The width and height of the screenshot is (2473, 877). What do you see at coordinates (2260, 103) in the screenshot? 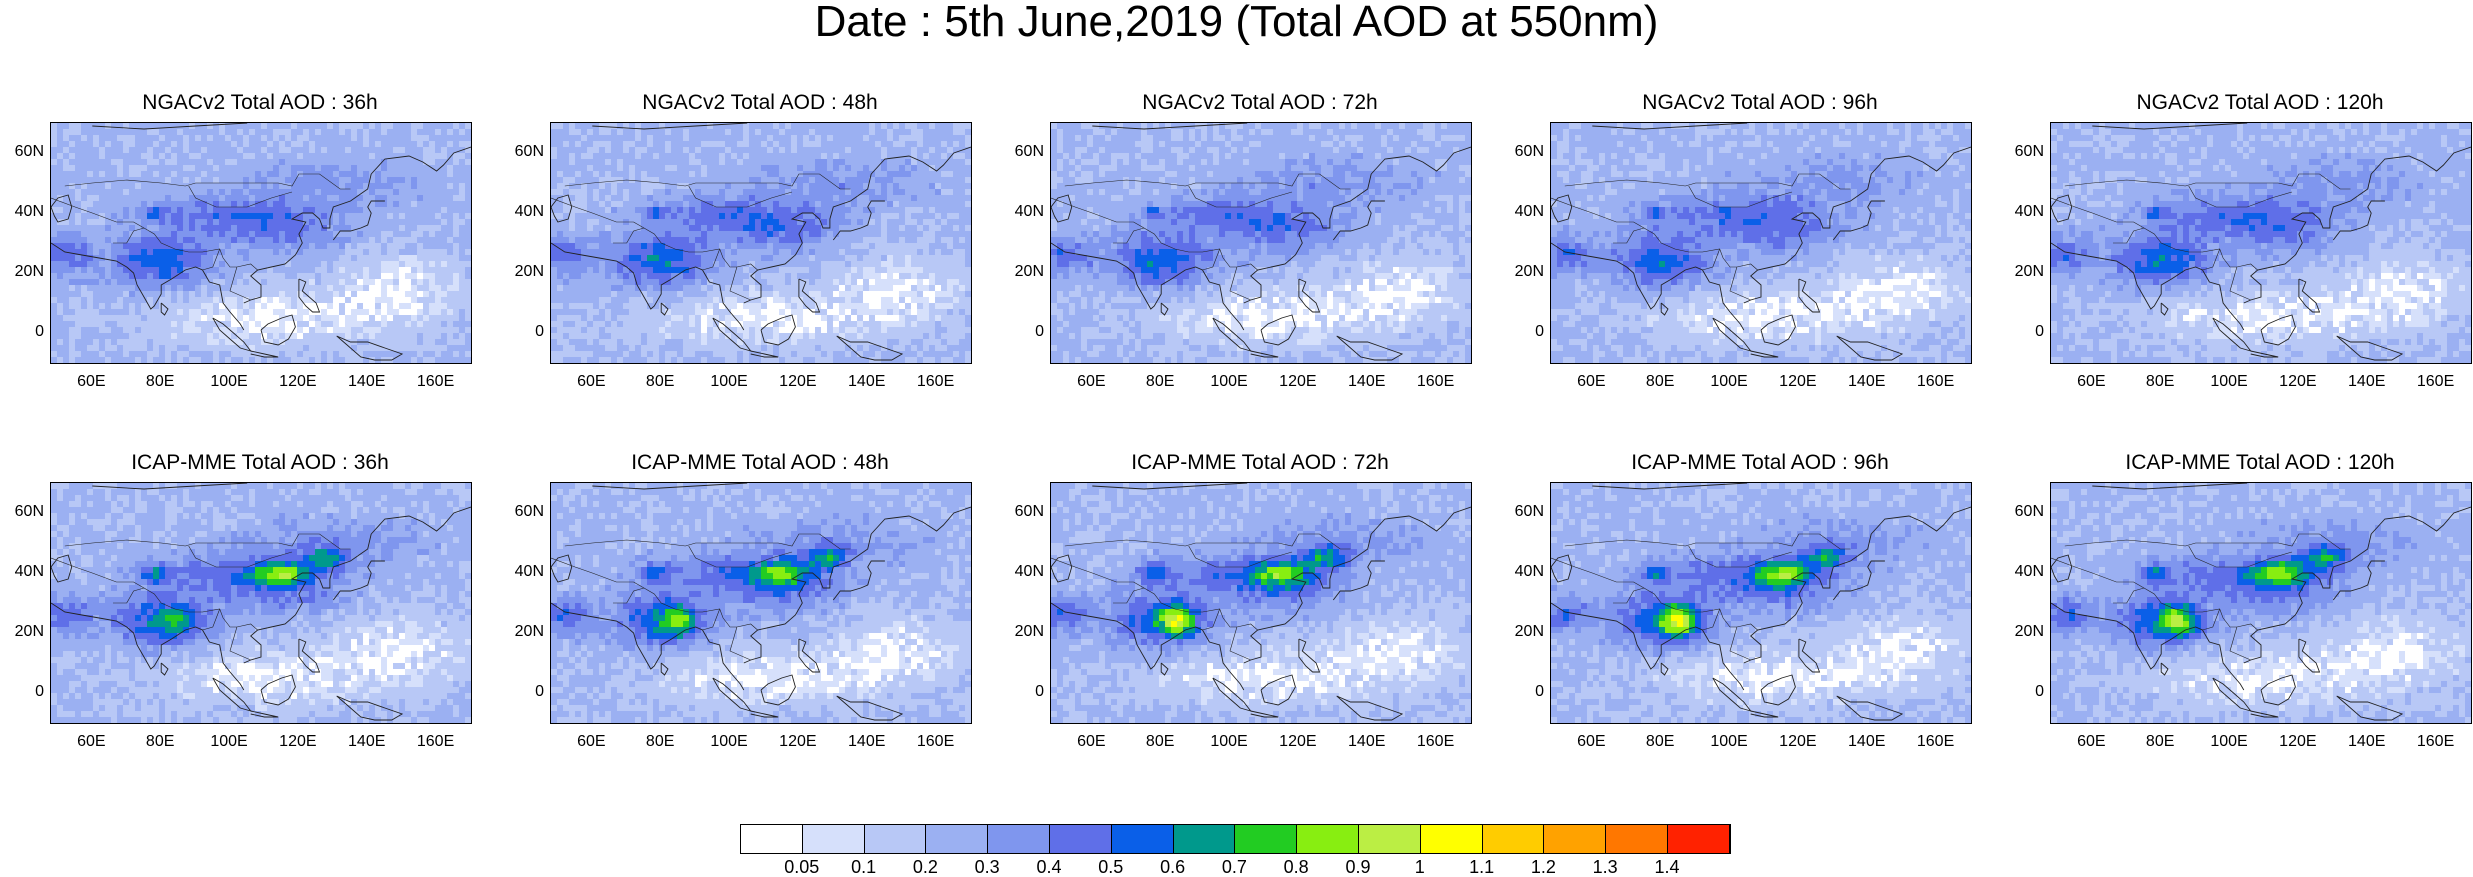
I see `panel-title: NGACv2 Total AOD : 120h` at bounding box center [2260, 103].